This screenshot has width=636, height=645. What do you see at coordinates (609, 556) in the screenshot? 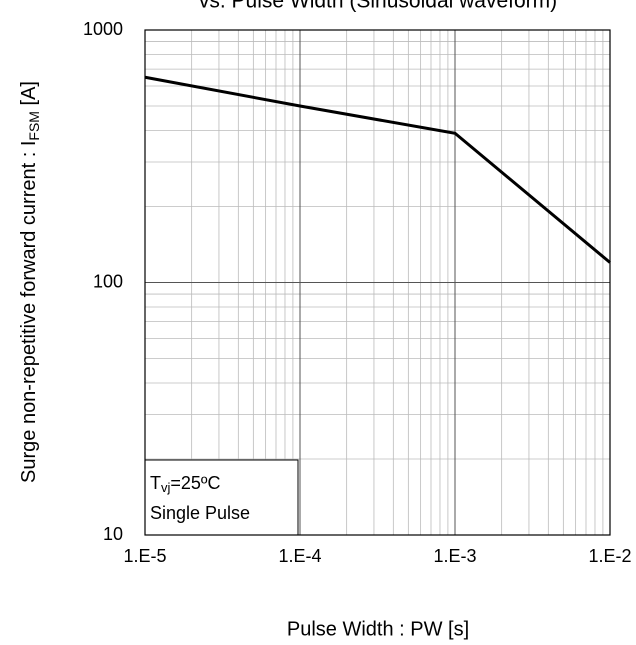
I see `x-tick-label: 1.E-2` at bounding box center [609, 556].